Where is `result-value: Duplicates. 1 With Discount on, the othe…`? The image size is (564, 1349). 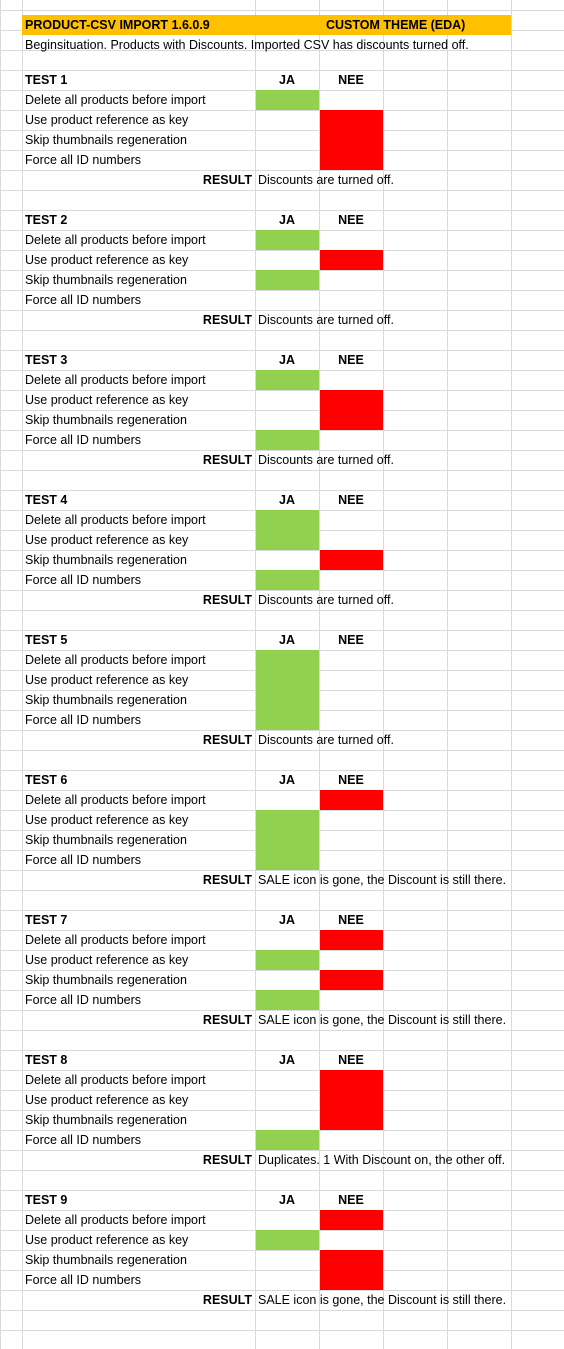 result-value: Duplicates. 1 With Discount on, the othe… is located at coordinates (382, 1160).